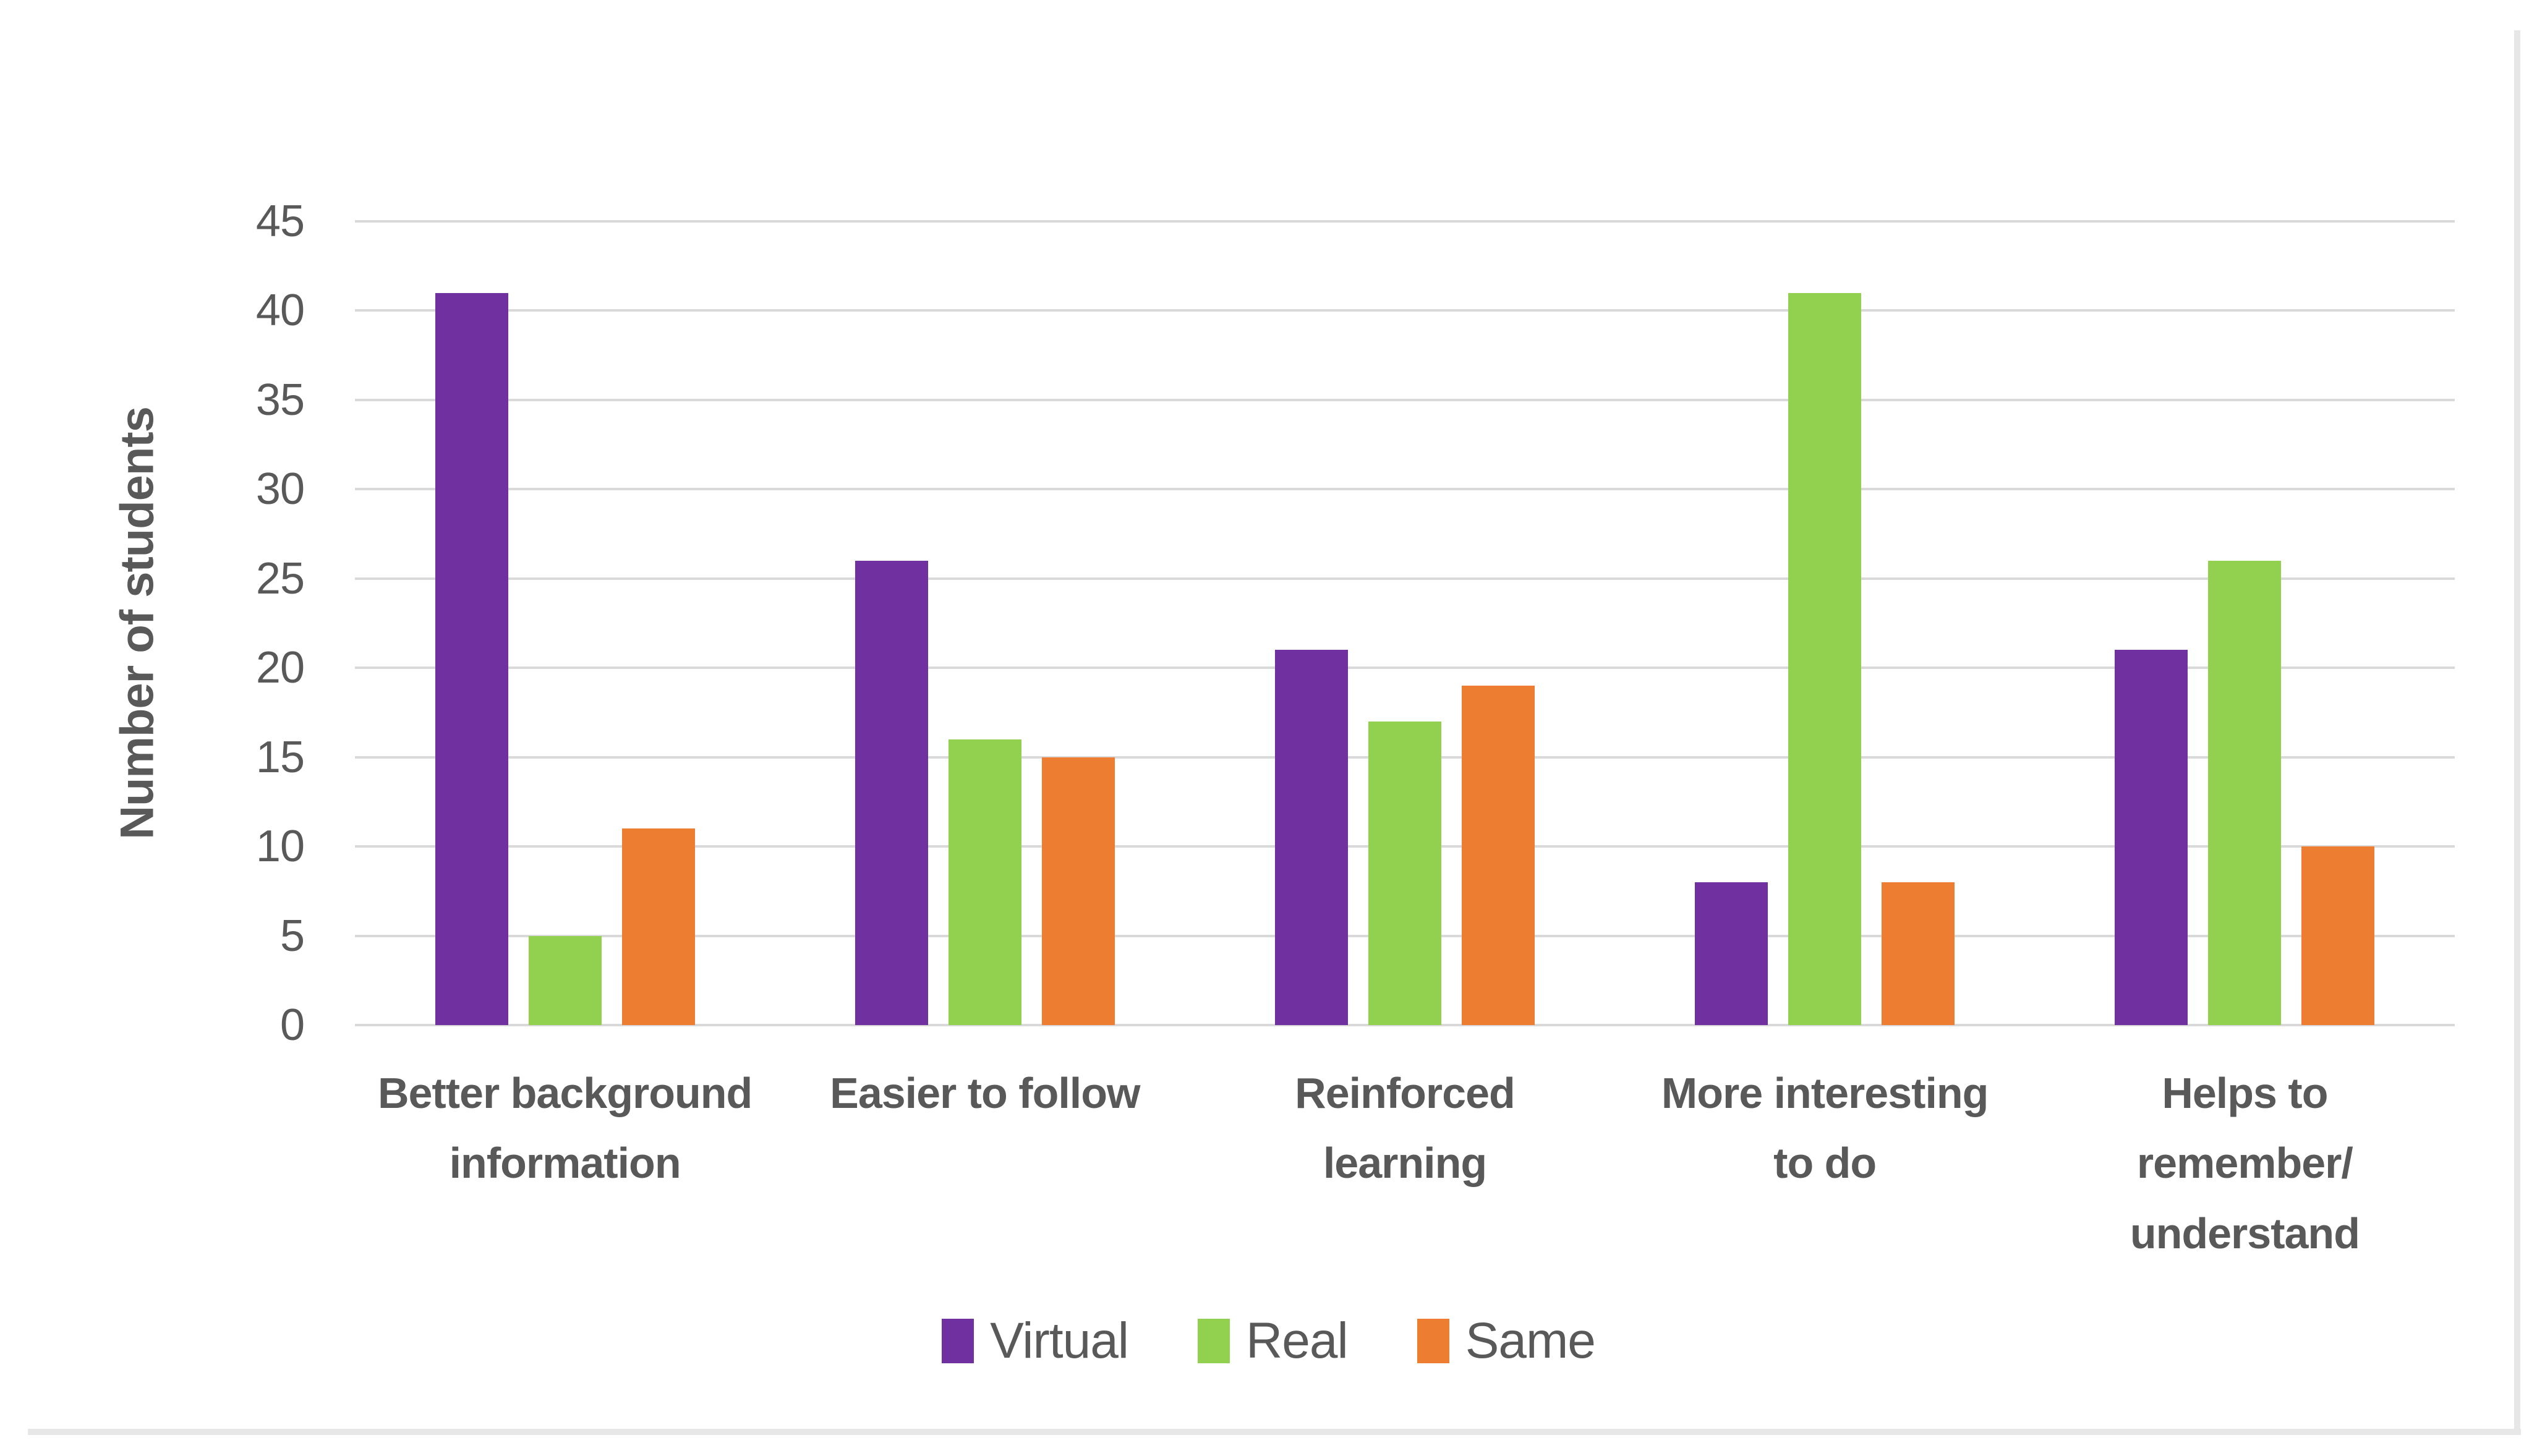 The height and width of the screenshot is (1456, 2537). Describe the element at coordinates (1530, 1341) in the screenshot. I see `legend-label: Same` at that location.